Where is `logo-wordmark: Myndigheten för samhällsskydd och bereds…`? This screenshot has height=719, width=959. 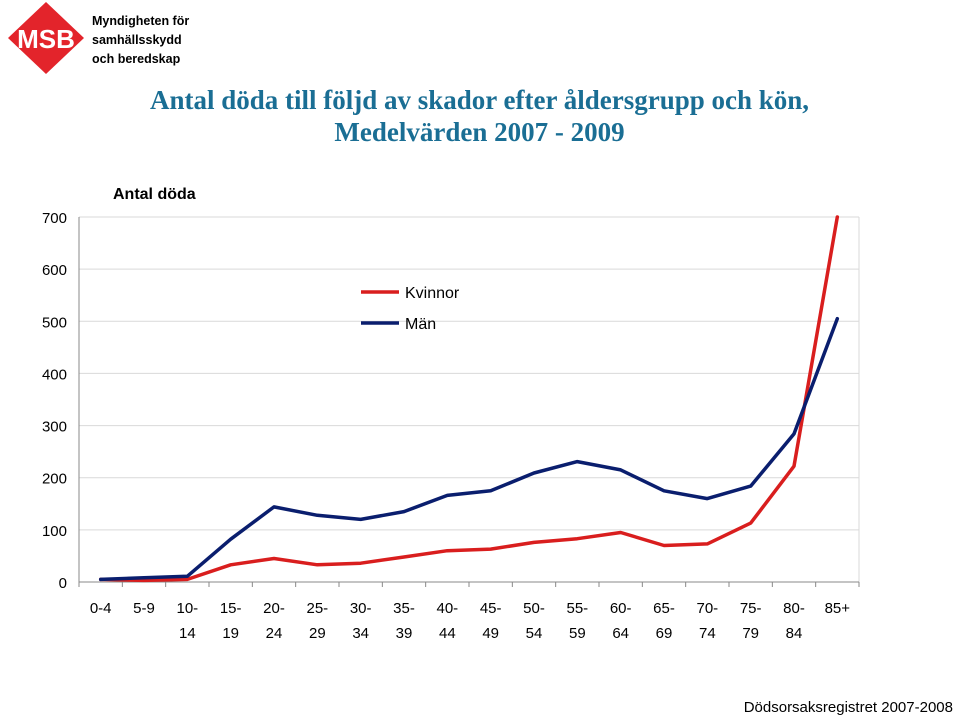
logo-wordmark: Myndigheten för samhällsskydd och bereds… is located at coordinates (140, 40).